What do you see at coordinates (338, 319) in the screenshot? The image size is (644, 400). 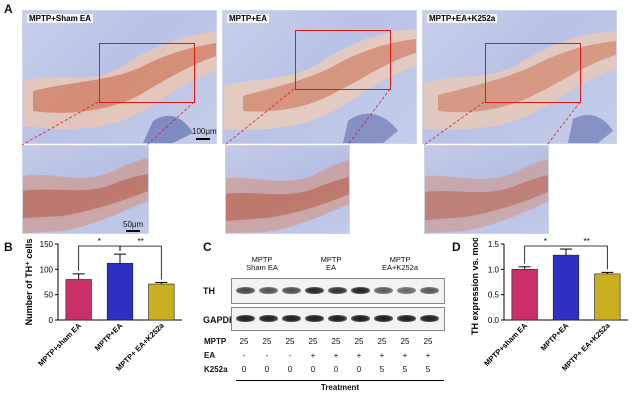 I see `blot-gapdh` at bounding box center [338, 319].